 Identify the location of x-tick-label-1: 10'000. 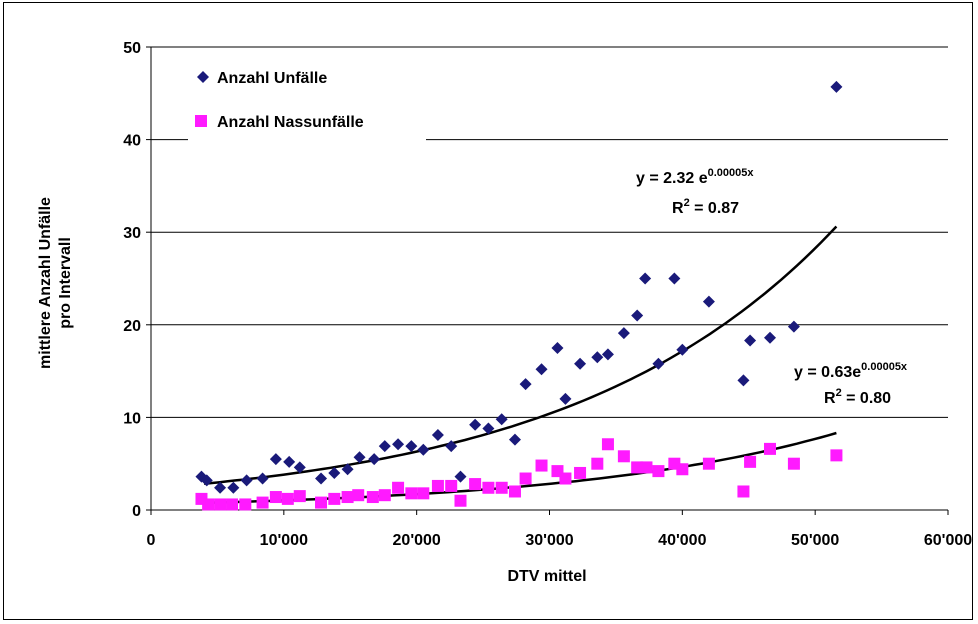
(284, 540).